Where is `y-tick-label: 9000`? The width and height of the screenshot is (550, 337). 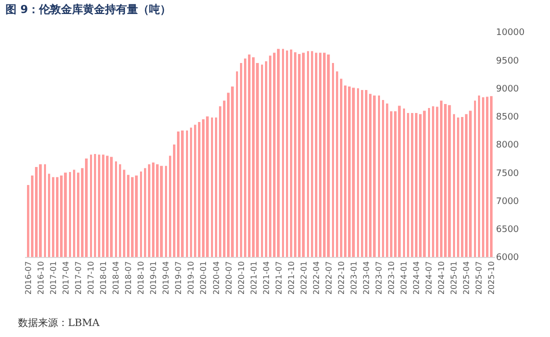 y-tick-label: 9000 is located at coordinates (508, 89).